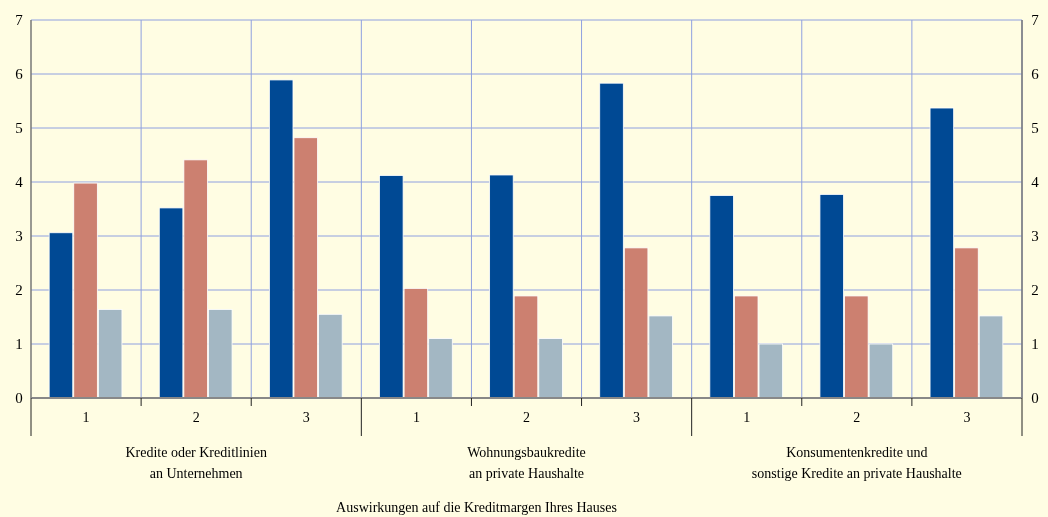 The width and height of the screenshot is (1048, 517). What do you see at coordinates (1035, 128) in the screenshot?
I see `y2-tick-label: 5` at bounding box center [1035, 128].